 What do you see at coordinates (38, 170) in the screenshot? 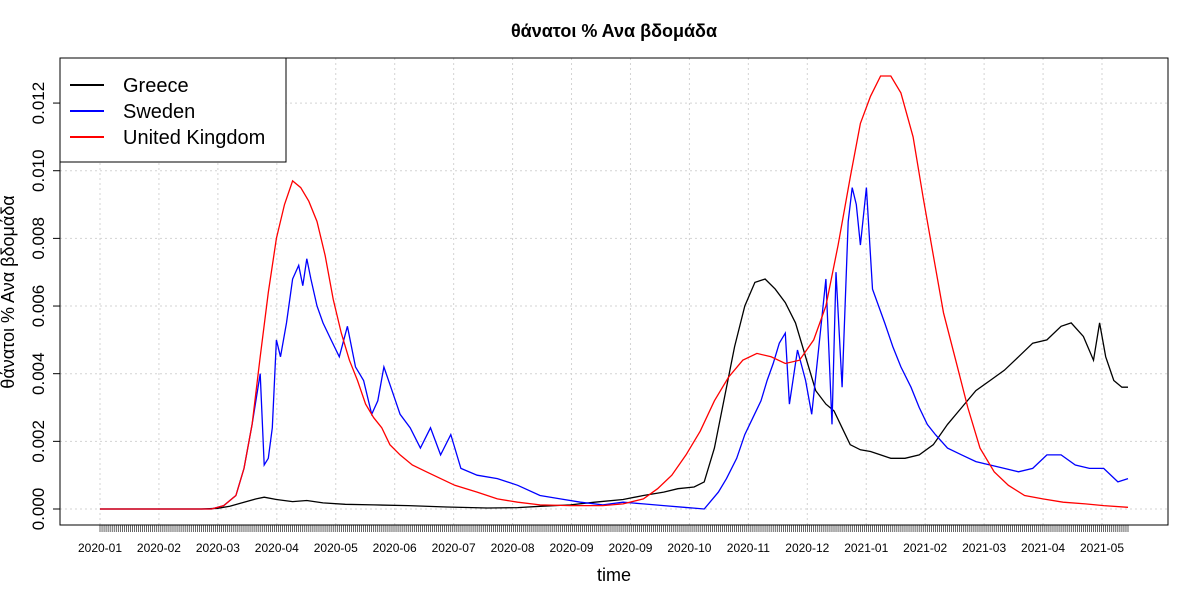
I see `y-tick-label: 0.010` at bounding box center [38, 170].